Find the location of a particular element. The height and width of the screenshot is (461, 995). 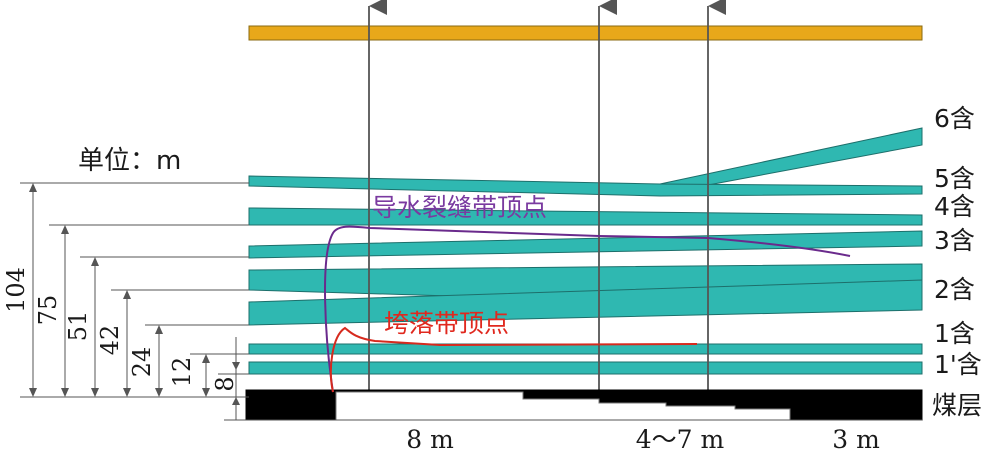

goaf-step is located at coordinates (563, 406).